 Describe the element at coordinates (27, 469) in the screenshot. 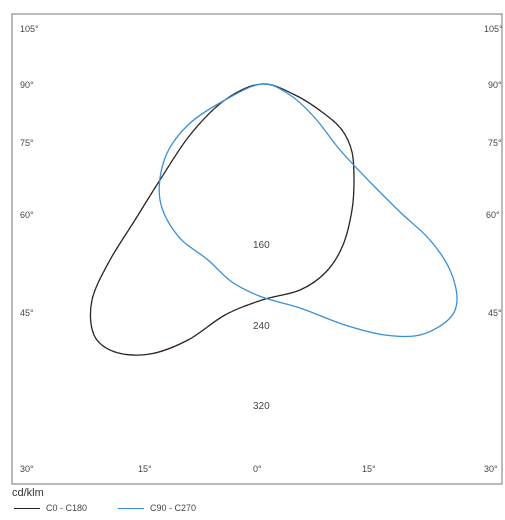

I see `left-angle-label-30: 30°` at that location.